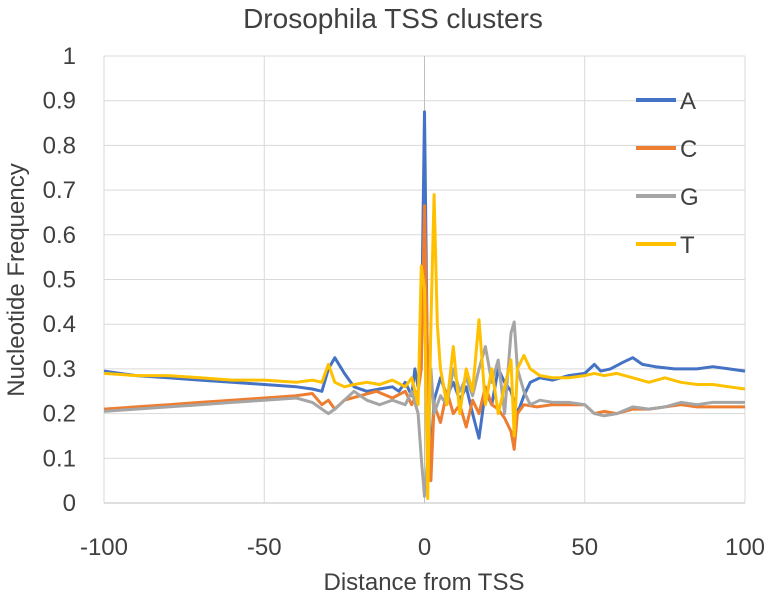  Describe the element at coordinates (745, 547) in the screenshot. I see `x-tick-label: 100` at that location.